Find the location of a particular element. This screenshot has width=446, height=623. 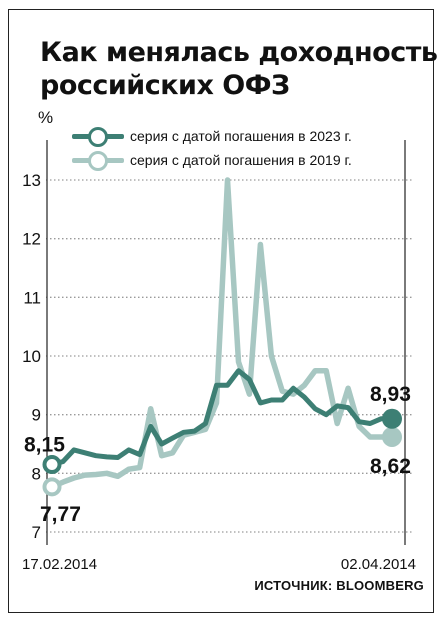

chart-title: Как менялась доходность российских ОФЗ is located at coordinates (239, 69).